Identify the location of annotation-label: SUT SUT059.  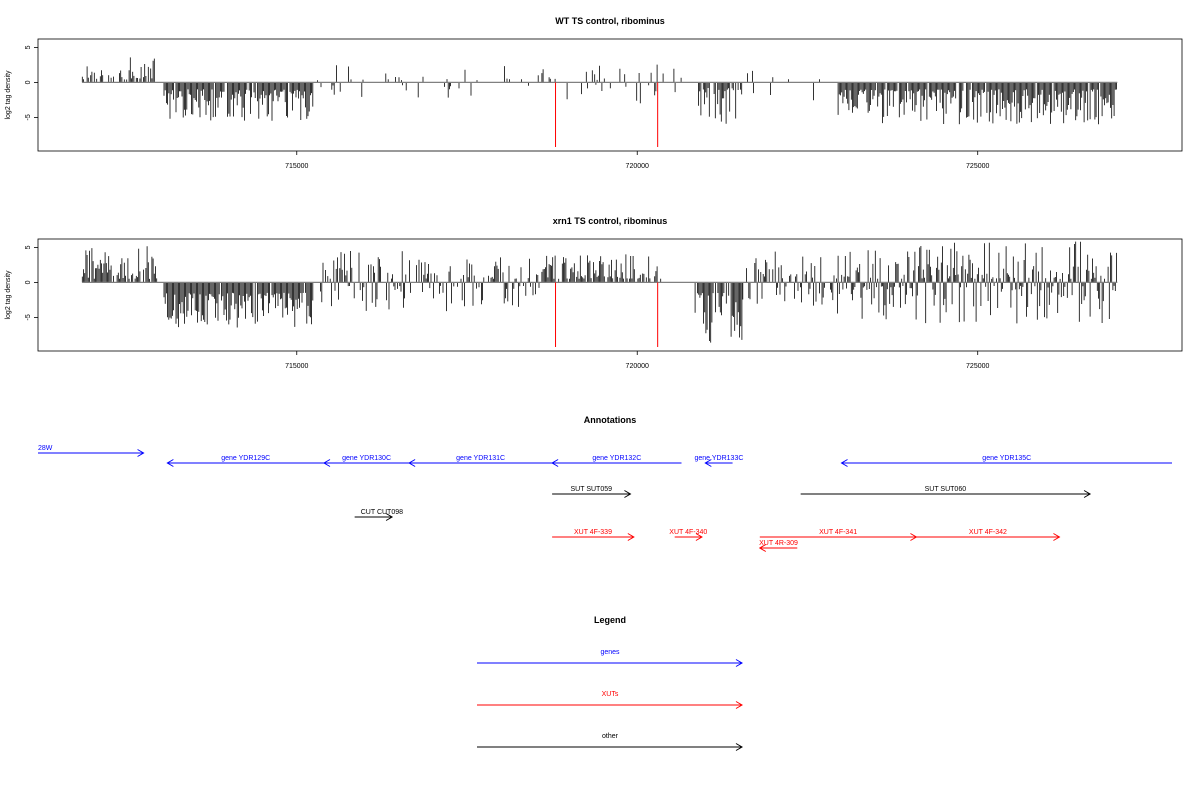
(592, 489).